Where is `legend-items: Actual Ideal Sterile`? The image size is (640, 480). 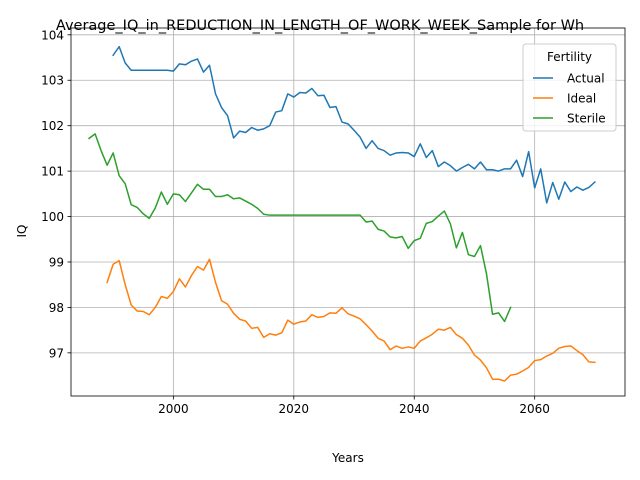 legend-items: Actual Ideal Sterile is located at coordinates (569, 99).